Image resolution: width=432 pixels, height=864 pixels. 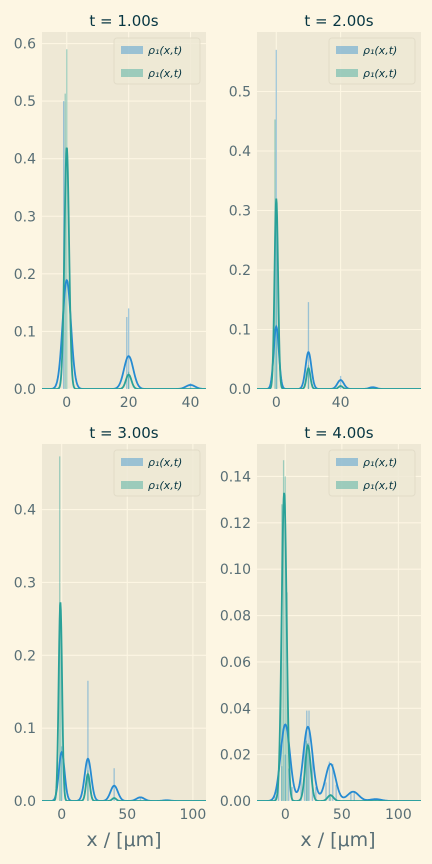 What do you see at coordinates (235, 709) in the screenshot?
I see `y-tick-label: 0.04` at bounding box center [235, 709].